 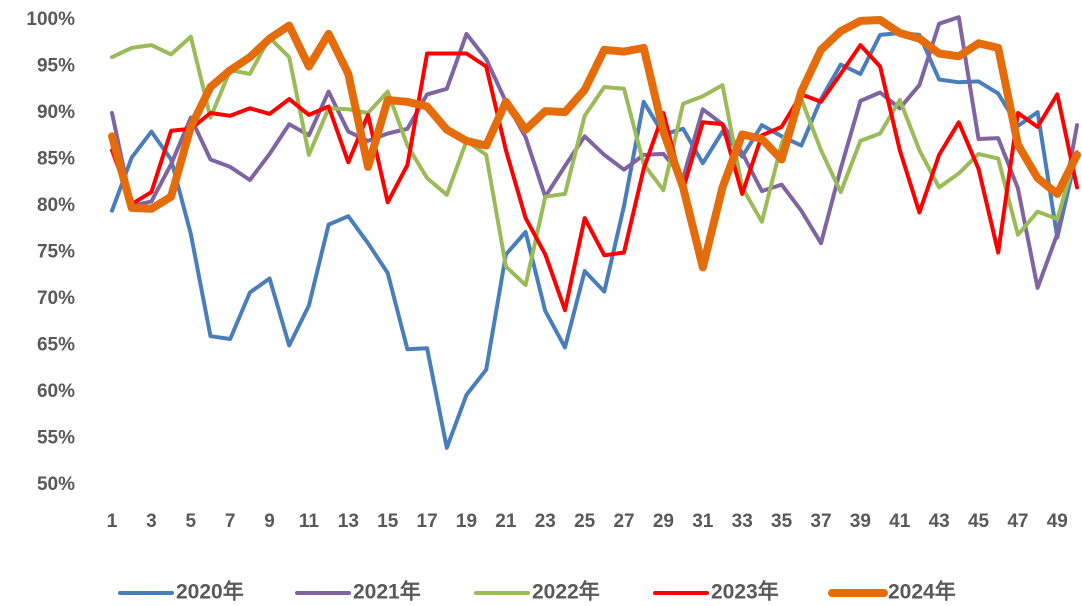 What do you see at coordinates (566, 592) in the screenshot?
I see `legend-label: 2022年` at bounding box center [566, 592].